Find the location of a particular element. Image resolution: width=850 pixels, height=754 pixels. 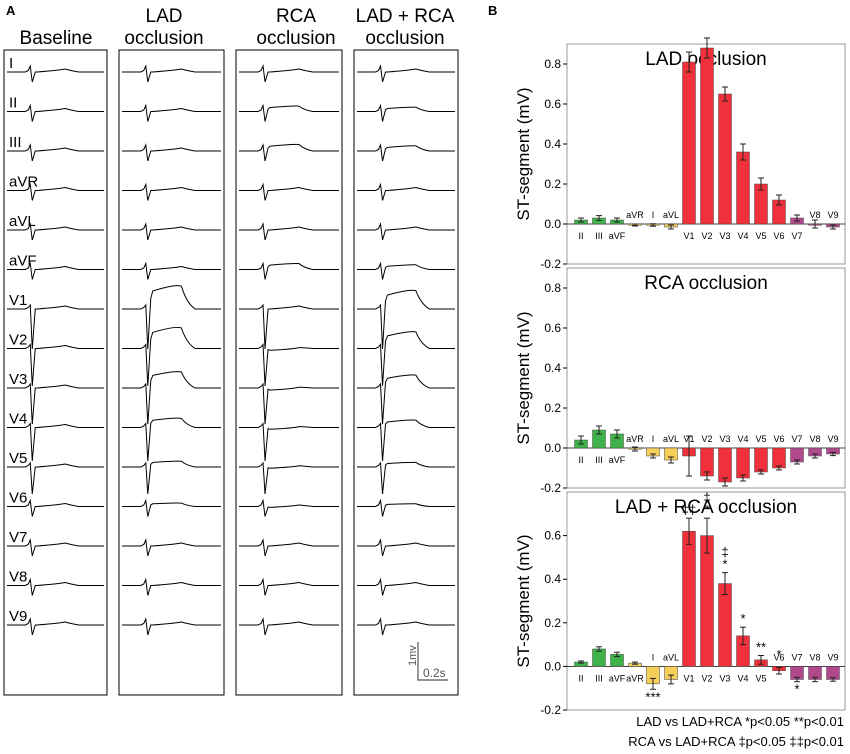

column-header-lad-line1: LAD is located at coordinates (164, 16).